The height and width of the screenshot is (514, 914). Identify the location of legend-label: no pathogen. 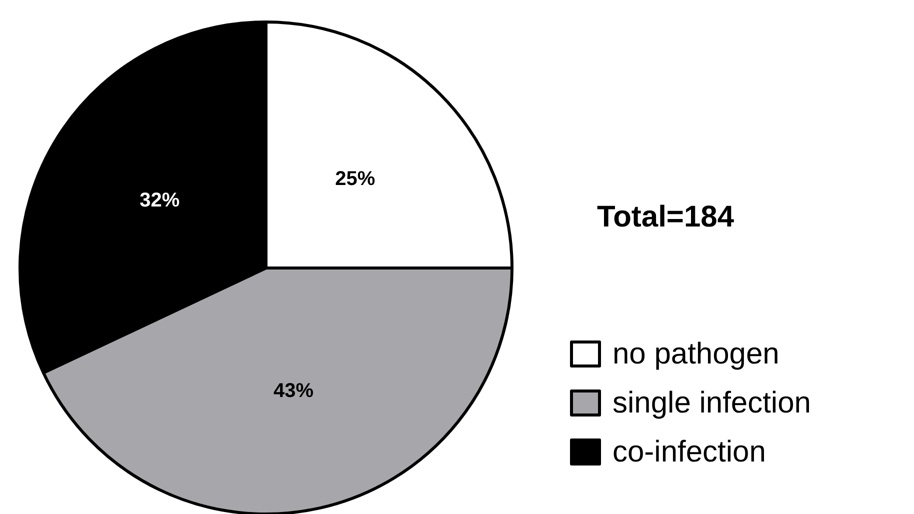
(696, 354).